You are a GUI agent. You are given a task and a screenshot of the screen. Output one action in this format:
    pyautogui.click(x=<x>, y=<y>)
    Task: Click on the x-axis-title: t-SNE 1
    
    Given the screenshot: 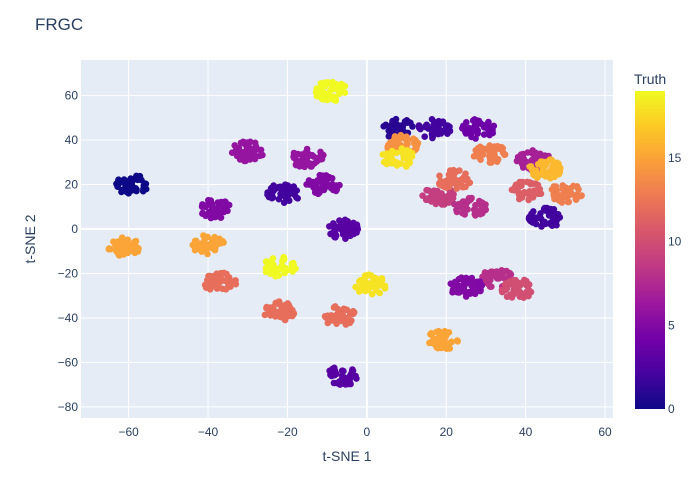 What is the action you would take?
    pyautogui.click(x=346, y=456)
    